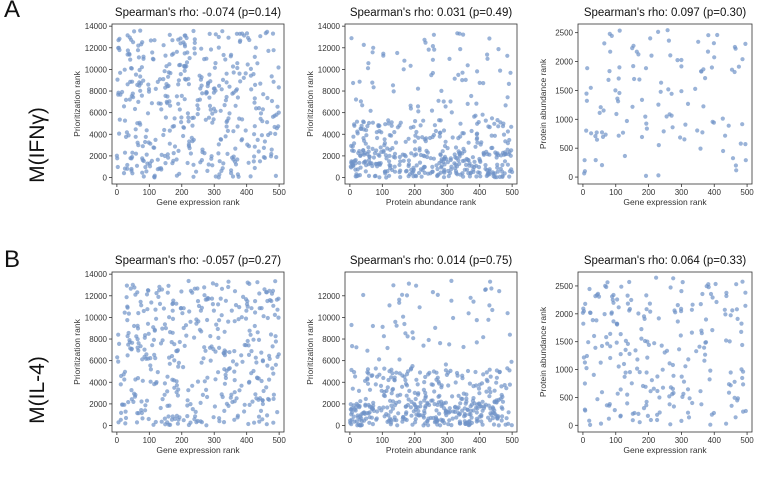 Image resolution: width=763 pixels, height=490 pixels. What do you see at coordinates (37, 145) in the screenshot?
I see `row-label-ifng: M(IFNγ)` at bounding box center [37, 145].